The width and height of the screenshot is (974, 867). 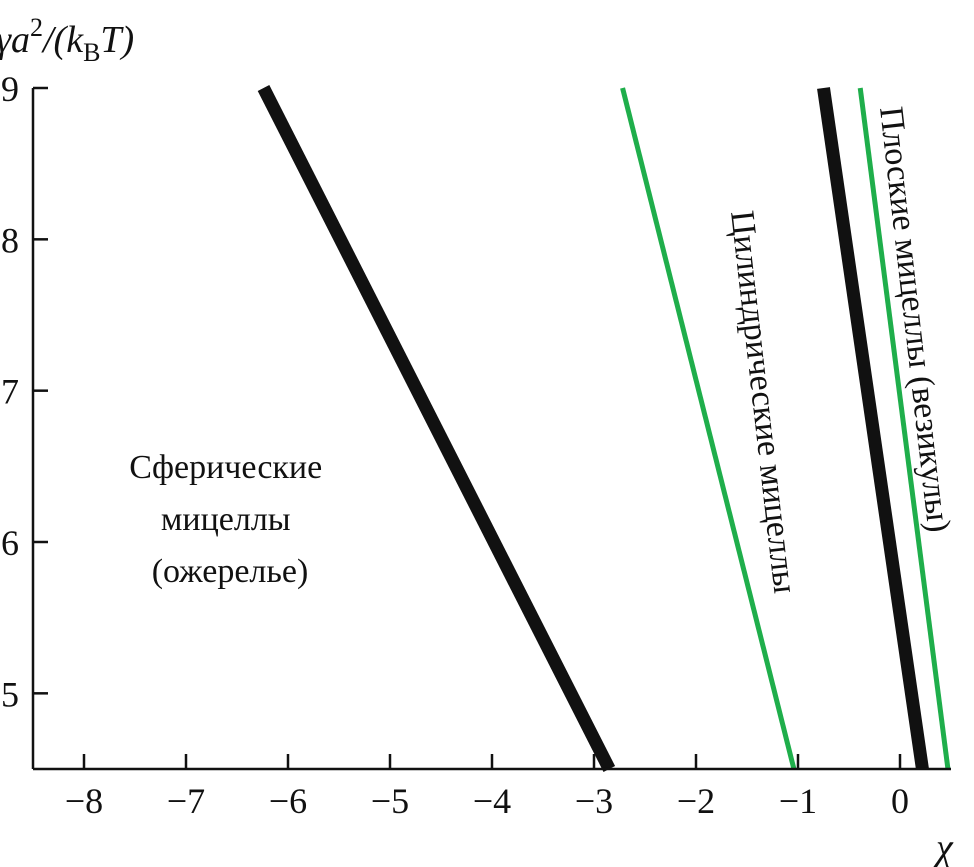 What do you see at coordinates (10, 392) in the screenshot?
I see `y-tick-label: 7` at bounding box center [10, 392].